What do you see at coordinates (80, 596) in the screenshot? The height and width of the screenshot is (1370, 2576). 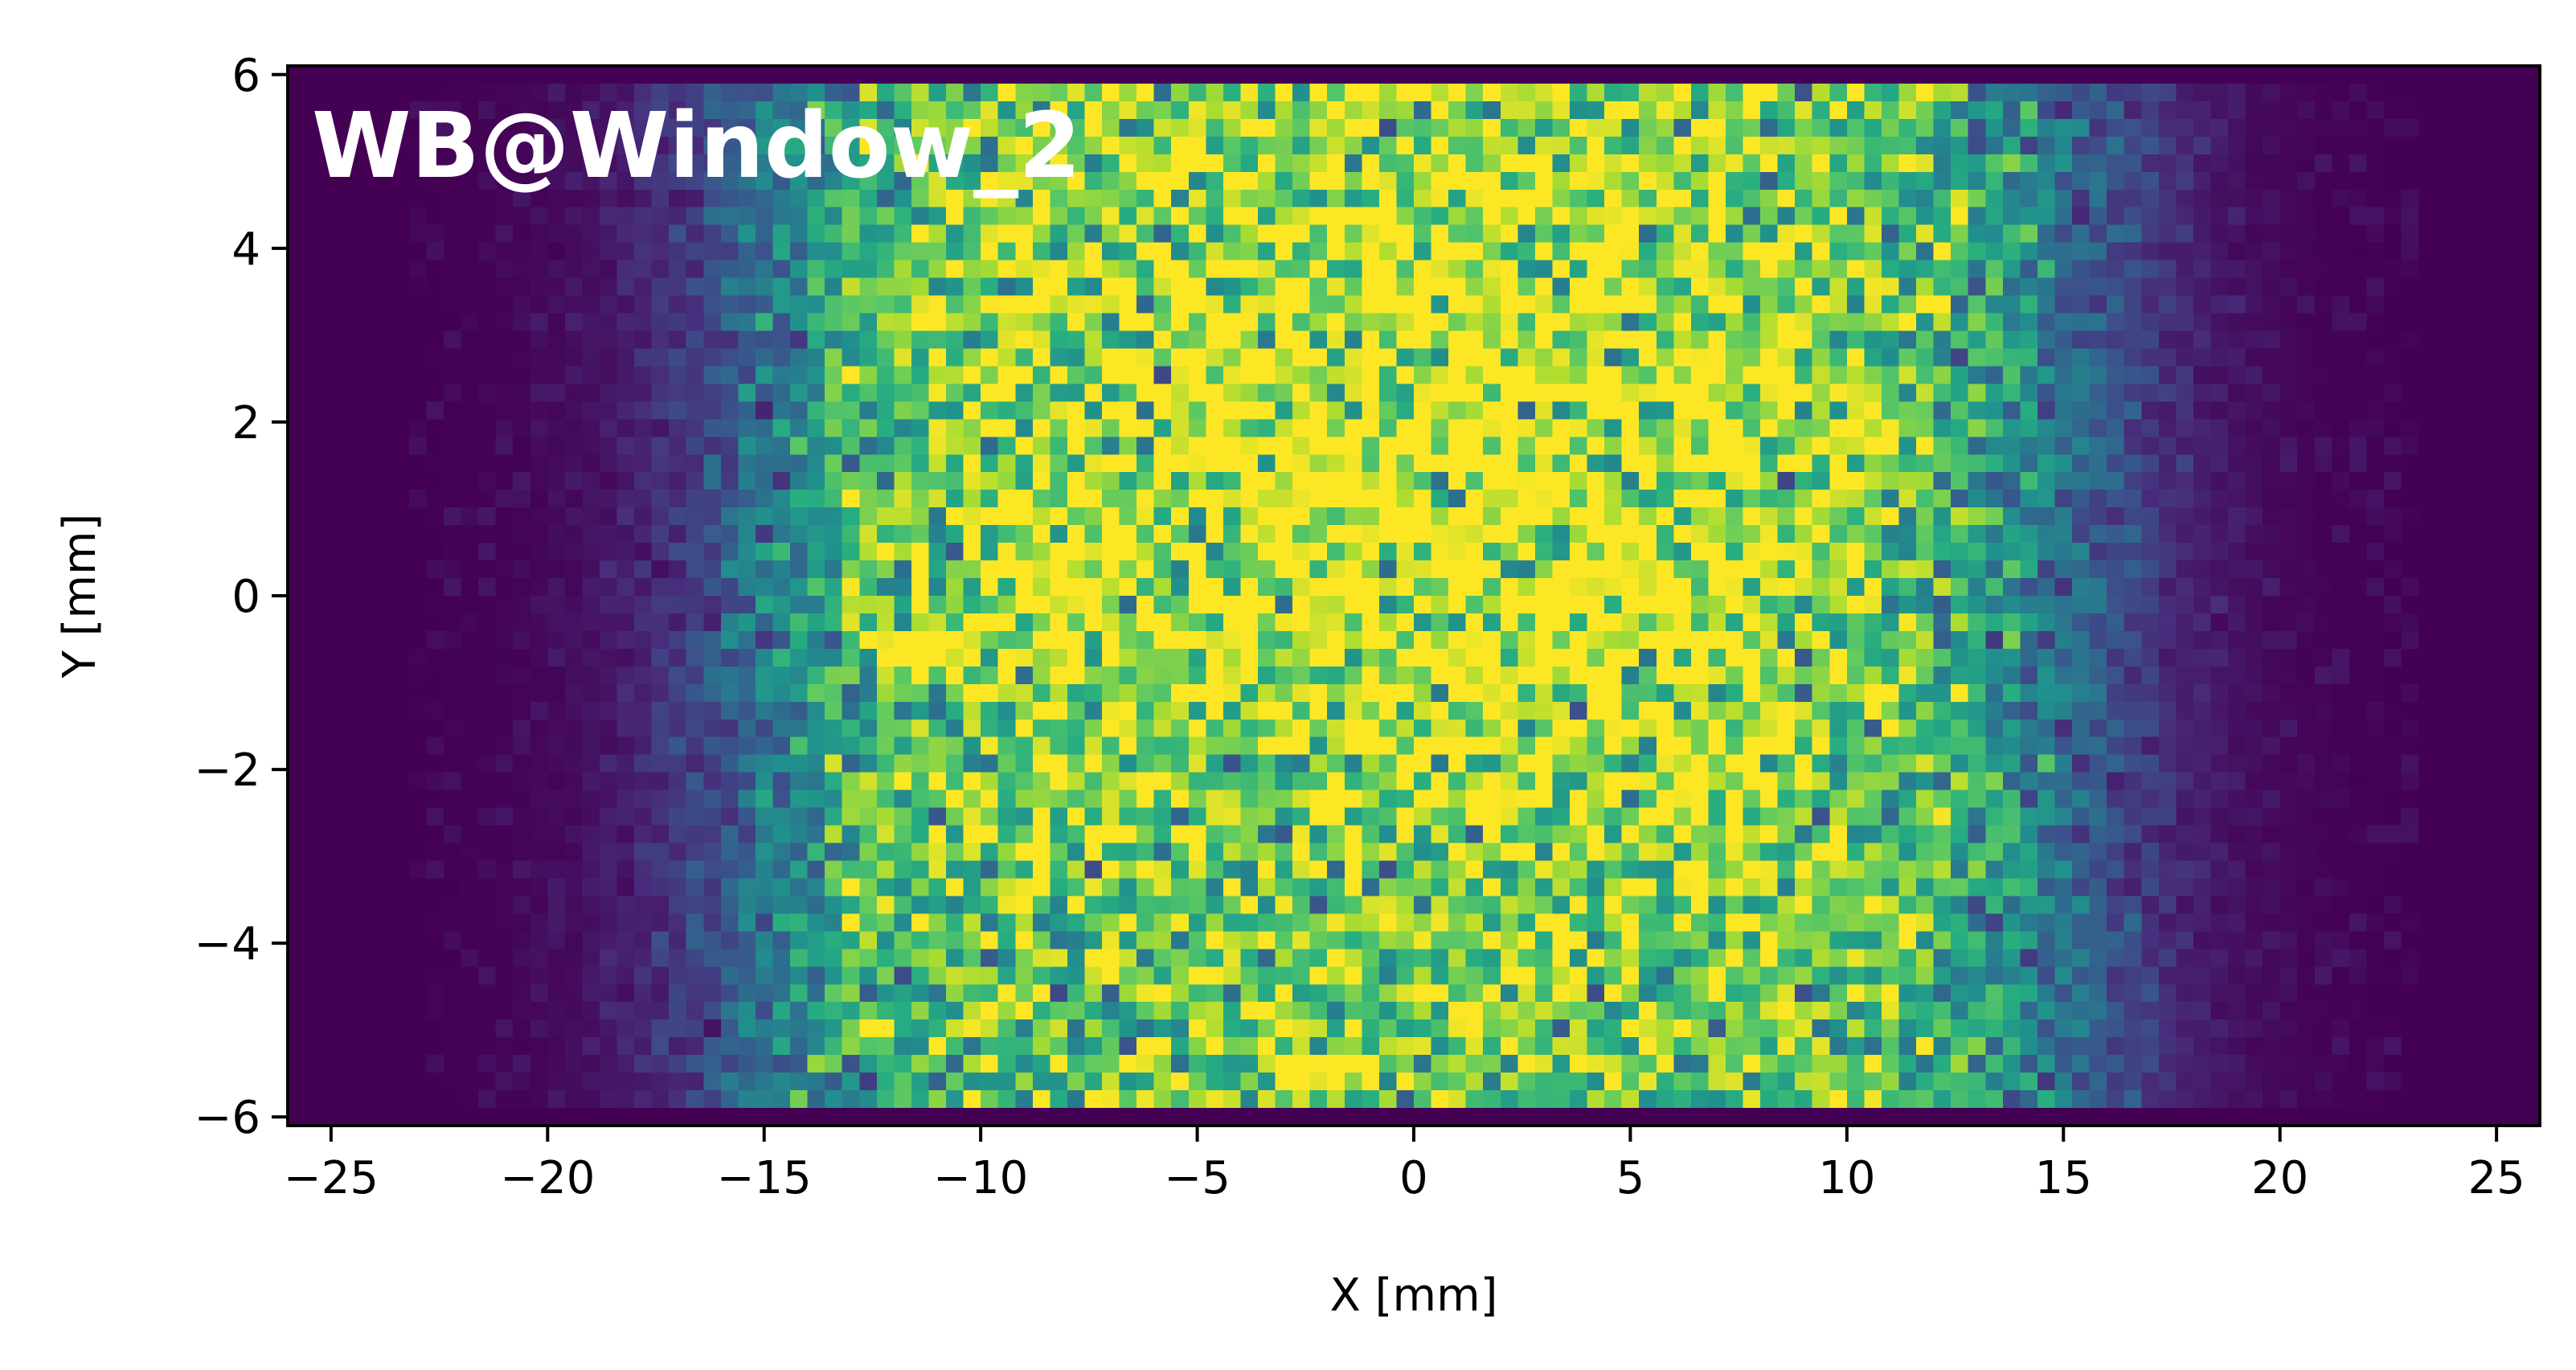 I see `y-axis-label: Y [mm]` at bounding box center [80, 596].